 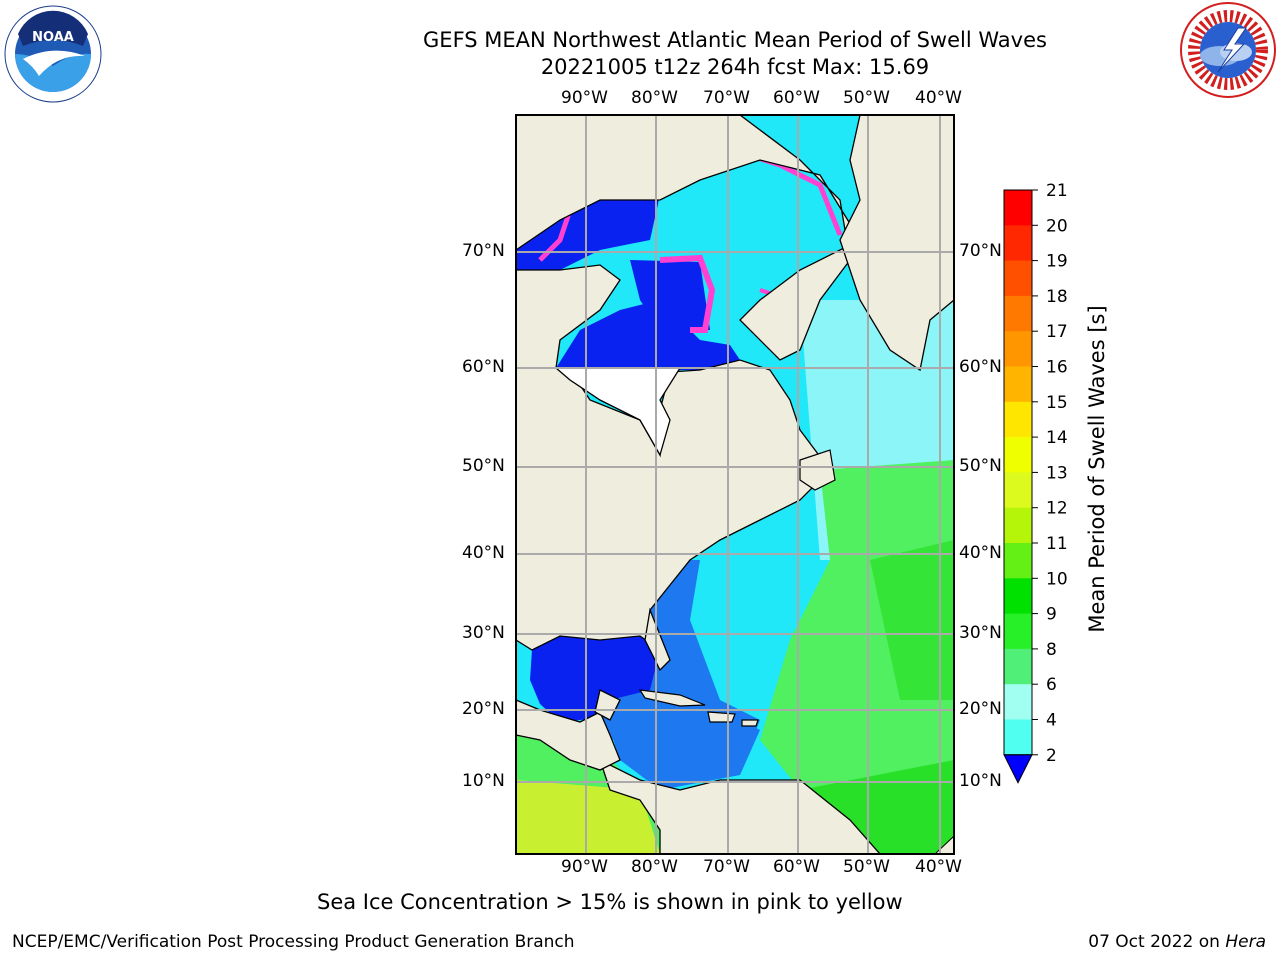 I want to click on lat-label-left: 30°N, so click(x=483, y=633).